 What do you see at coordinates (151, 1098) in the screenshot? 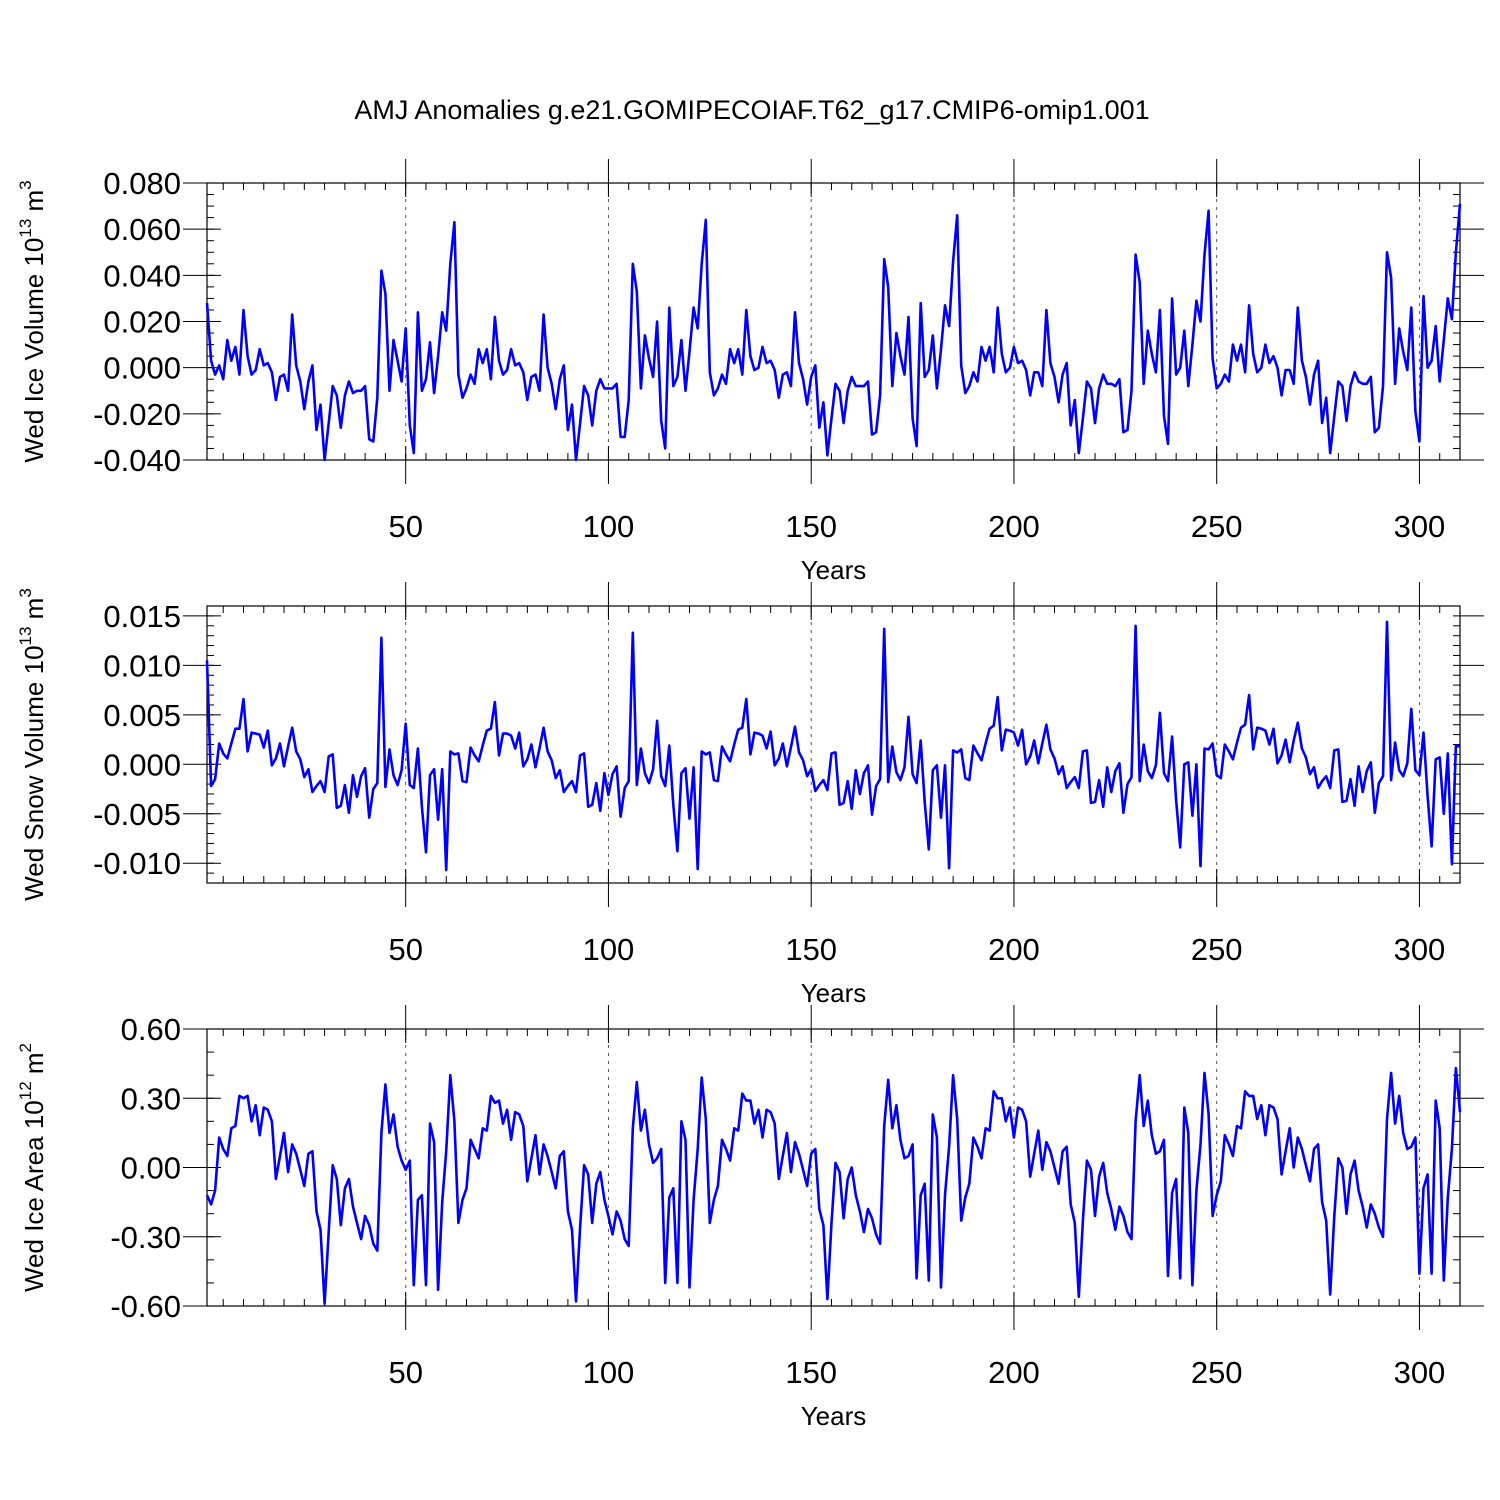
I see `y-tick-label: 0.30` at bounding box center [151, 1098].